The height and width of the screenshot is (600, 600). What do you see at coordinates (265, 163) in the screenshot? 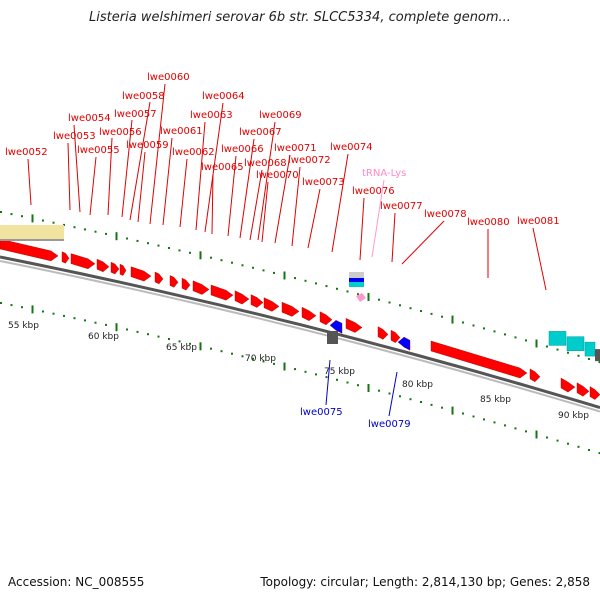
I see `gene-label: lwe0068` at bounding box center [265, 163].